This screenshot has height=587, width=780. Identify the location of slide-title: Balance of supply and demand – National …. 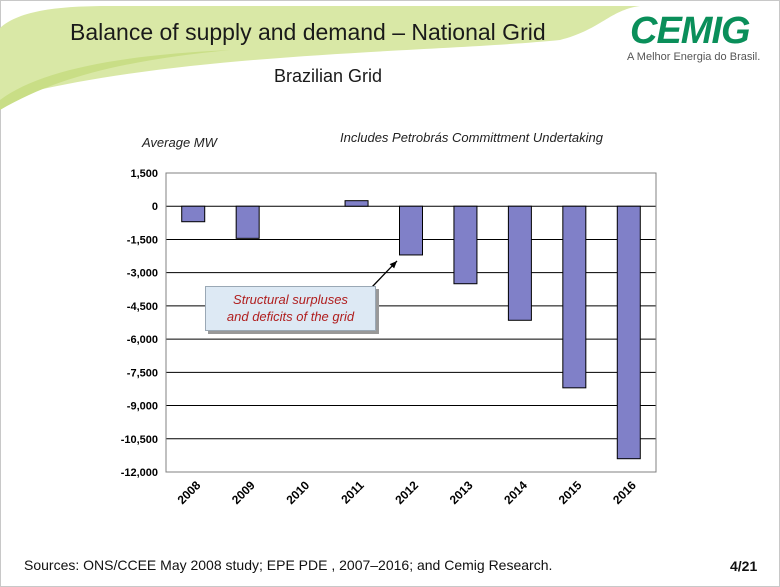
(308, 32).